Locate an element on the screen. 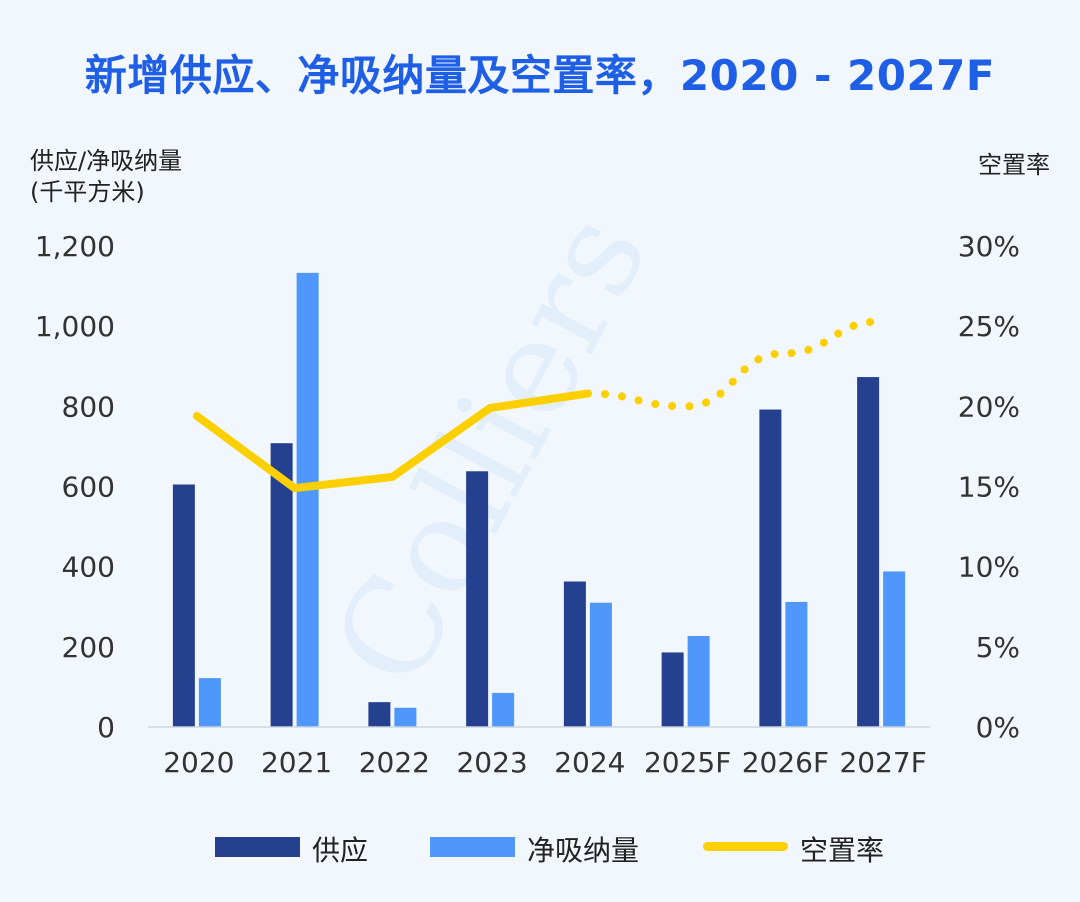  bar-net-absorption-2027F is located at coordinates (894, 649).